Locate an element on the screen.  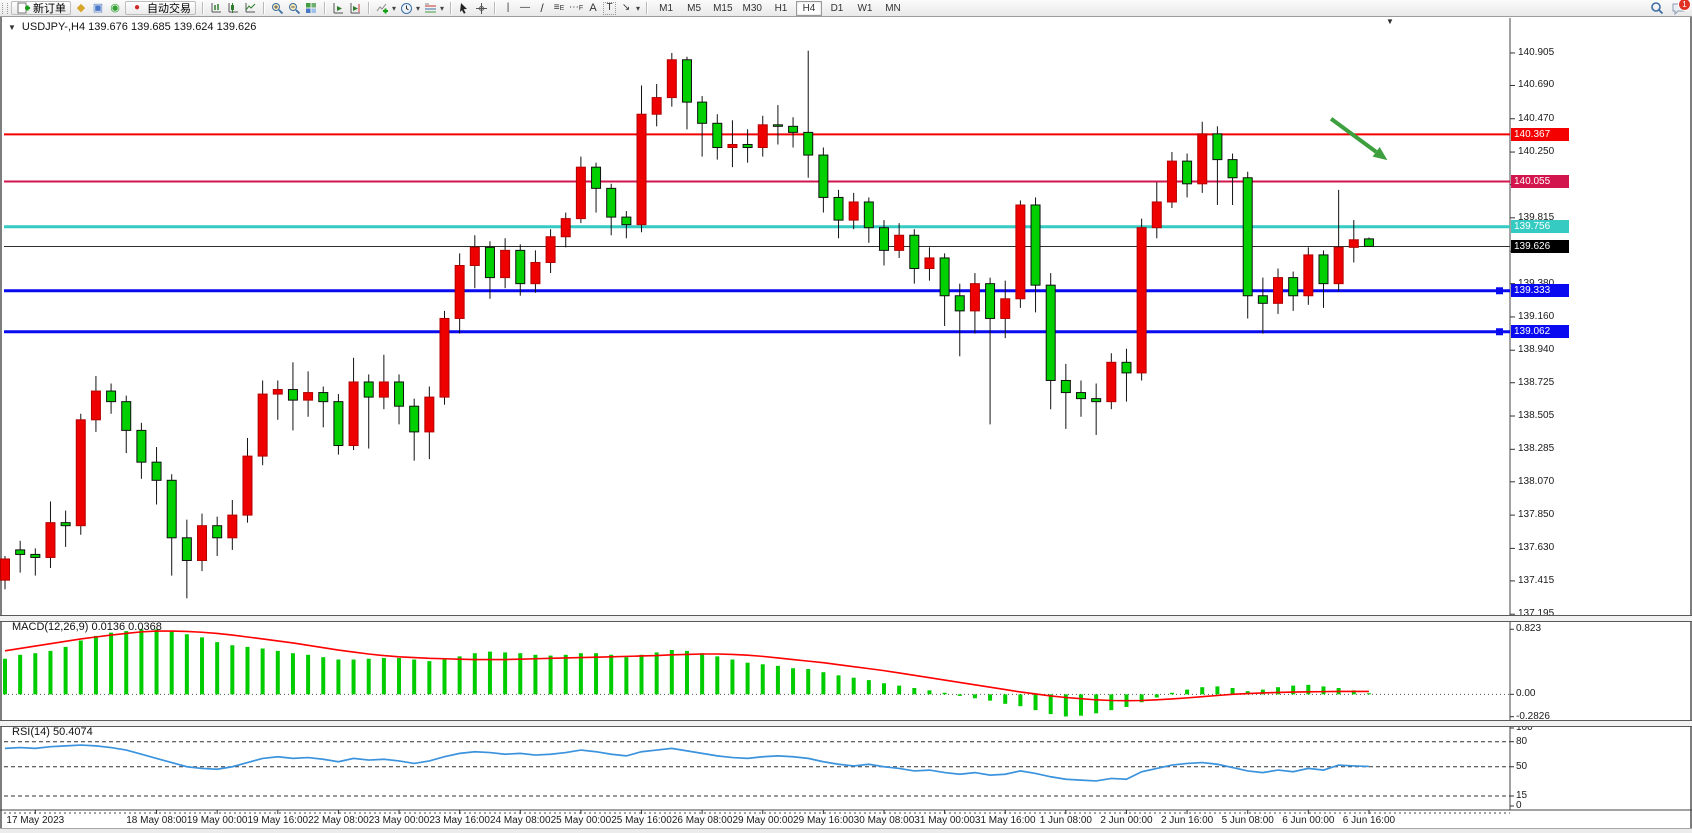
crosshair-tool-icon is located at coordinates (481, 8).